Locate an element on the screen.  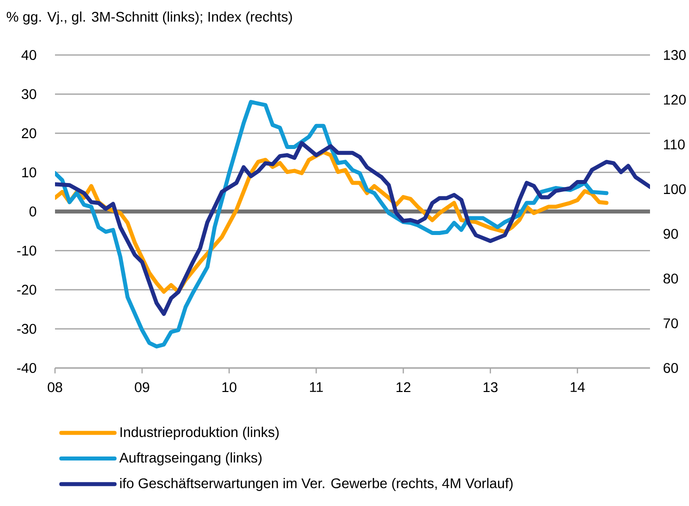
y-axis-title: % gg. Vj., gl. 3M-Schnitt (links); Index (rechts) is located at coordinates (149, 18).